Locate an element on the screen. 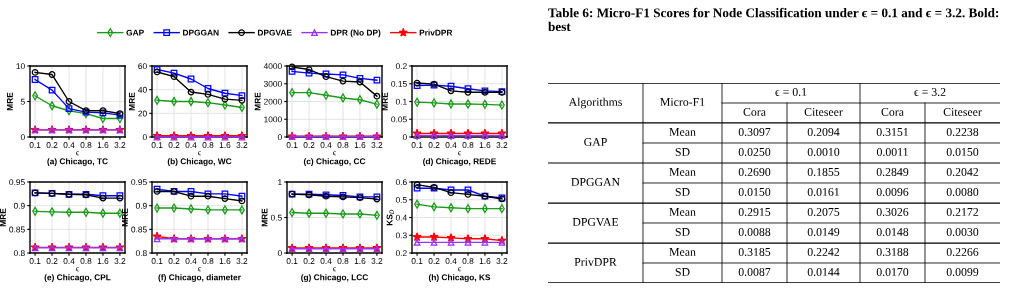  text: 0.2690 is located at coordinates (754, 172).